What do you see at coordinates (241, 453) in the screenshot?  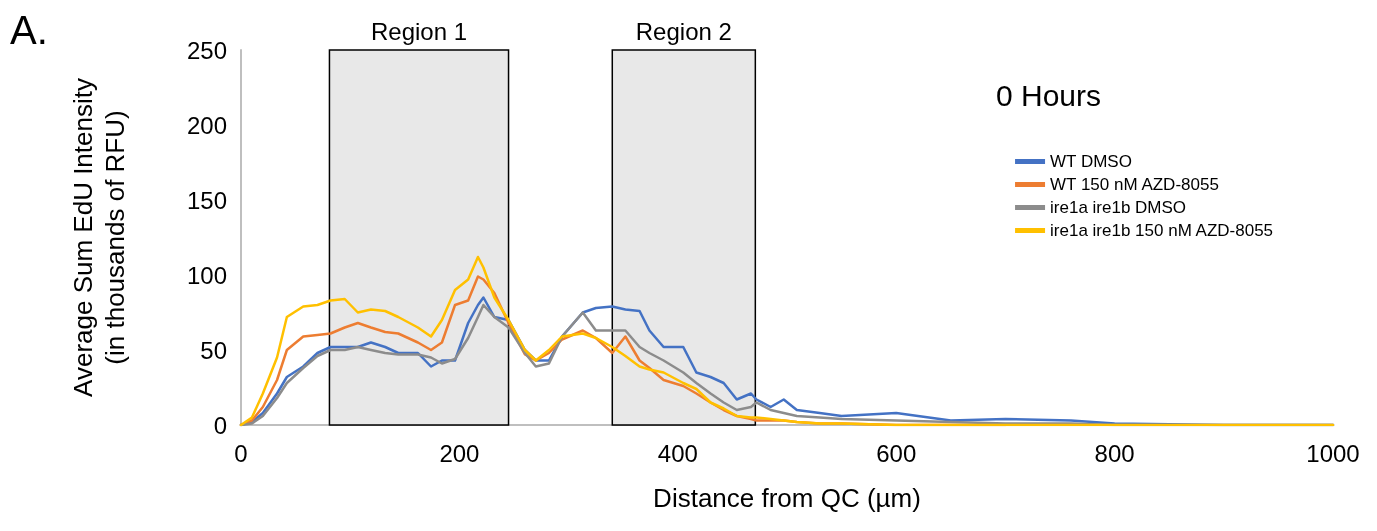 I see `x-tick-label: 0` at bounding box center [241, 453].